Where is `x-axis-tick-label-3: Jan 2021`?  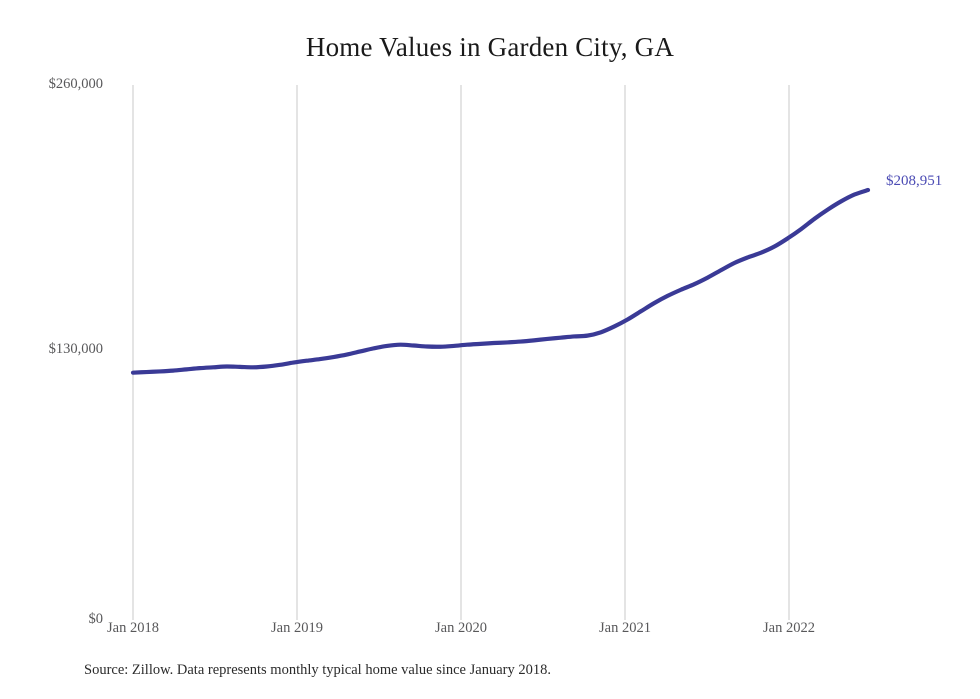 x-axis-tick-label-3: Jan 2021 is located at coordinates (625, 628).